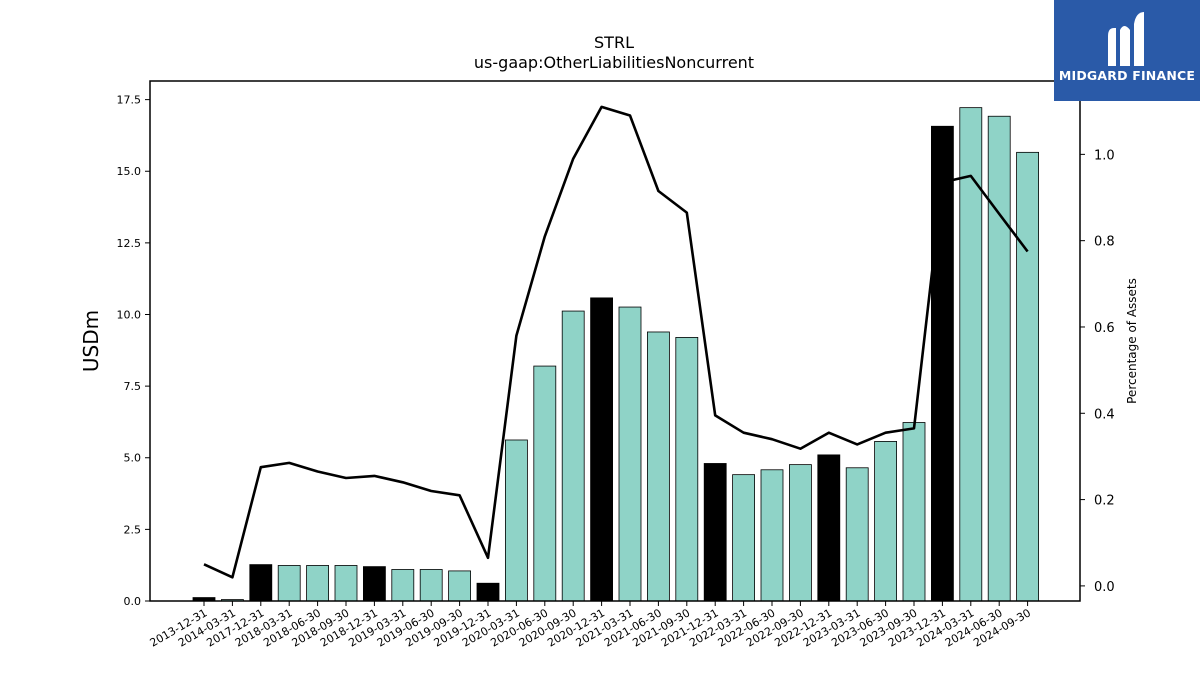 This screenshot has width=1200, height=675. What do you see at coordinates (133, 601) in the screenshot?
I see `y-tick-label-0.0: 0.0` at bounding box center [133, 601].